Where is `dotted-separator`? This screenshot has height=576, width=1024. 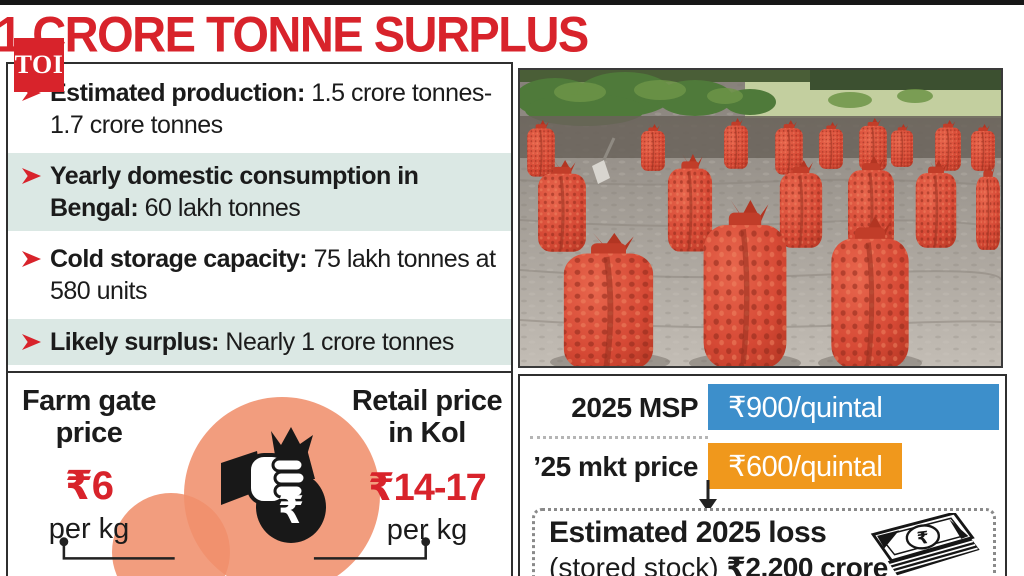
dotted-separator is located at coordinates (619, 437).